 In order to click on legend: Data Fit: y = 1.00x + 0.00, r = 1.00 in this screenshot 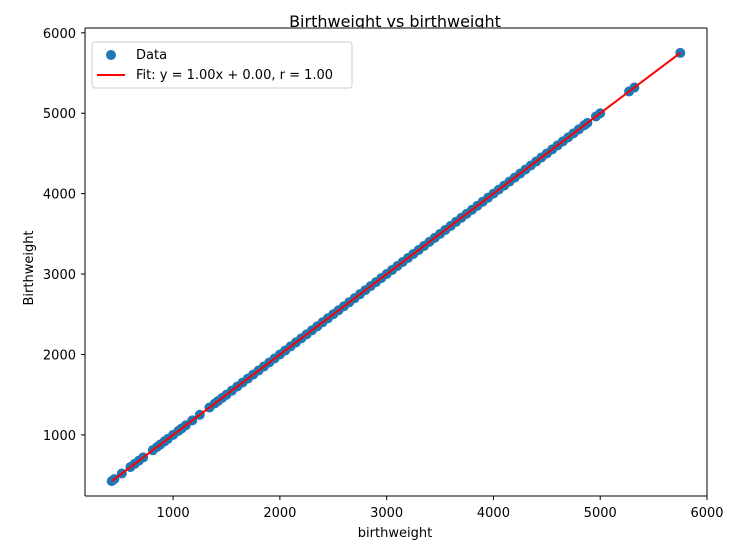, I will do `click(222, 65)`.